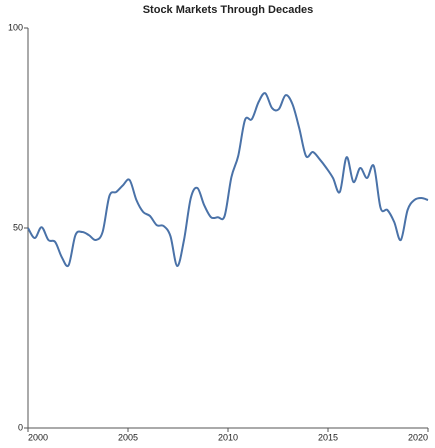 This screenshot has height=448, width=435. What do you see at coordinates (328, 437) in the screenshot?
I see `x-tick-label: 2015` at bounding box center [328, 437].